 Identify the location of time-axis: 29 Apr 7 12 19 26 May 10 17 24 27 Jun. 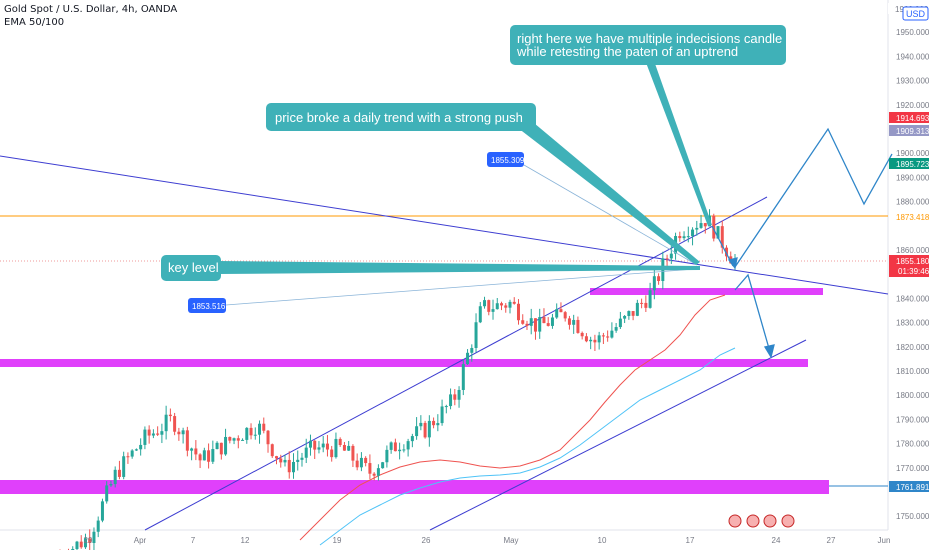
(487, 540).